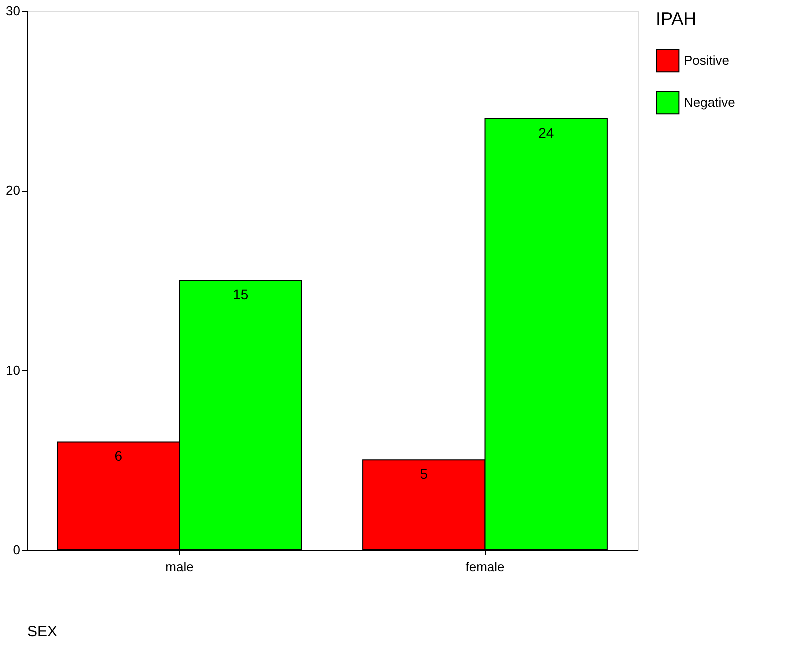 The width and height of the screenshot is (797, 646). What do you see at coordinates (546, 132) in the screenshot?
I see `data-label: 24` at bounding box center [546, 132].